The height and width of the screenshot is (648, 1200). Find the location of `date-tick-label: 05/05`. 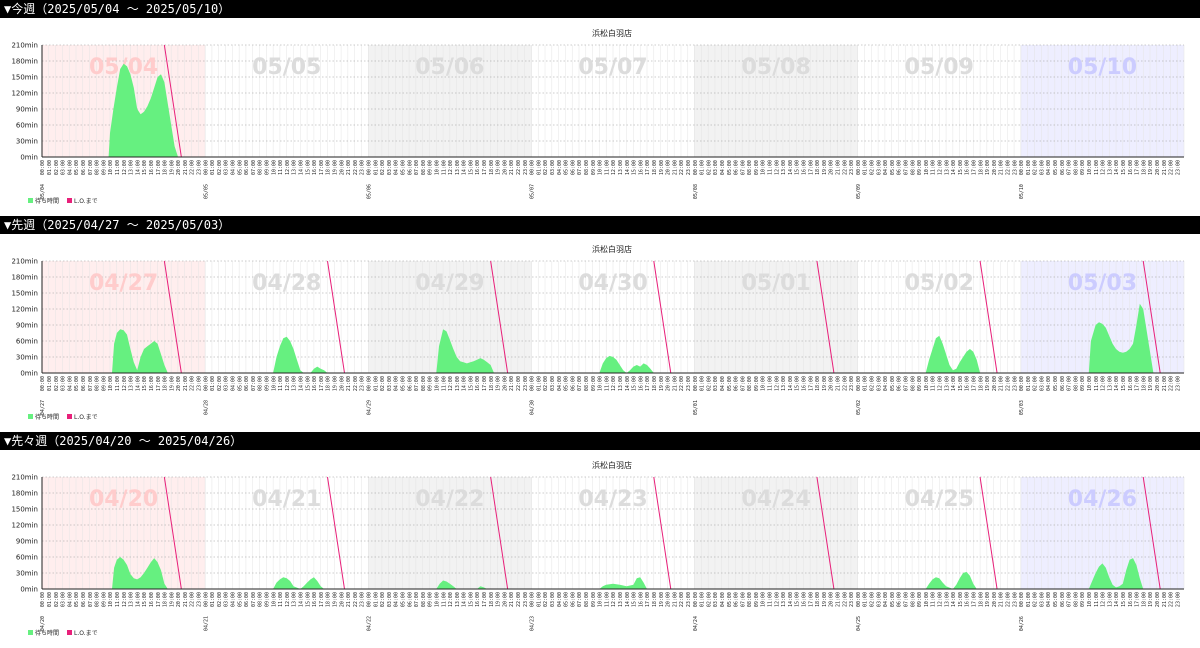

date-tick-label: 05/05 is located at coordinates (206, 191).